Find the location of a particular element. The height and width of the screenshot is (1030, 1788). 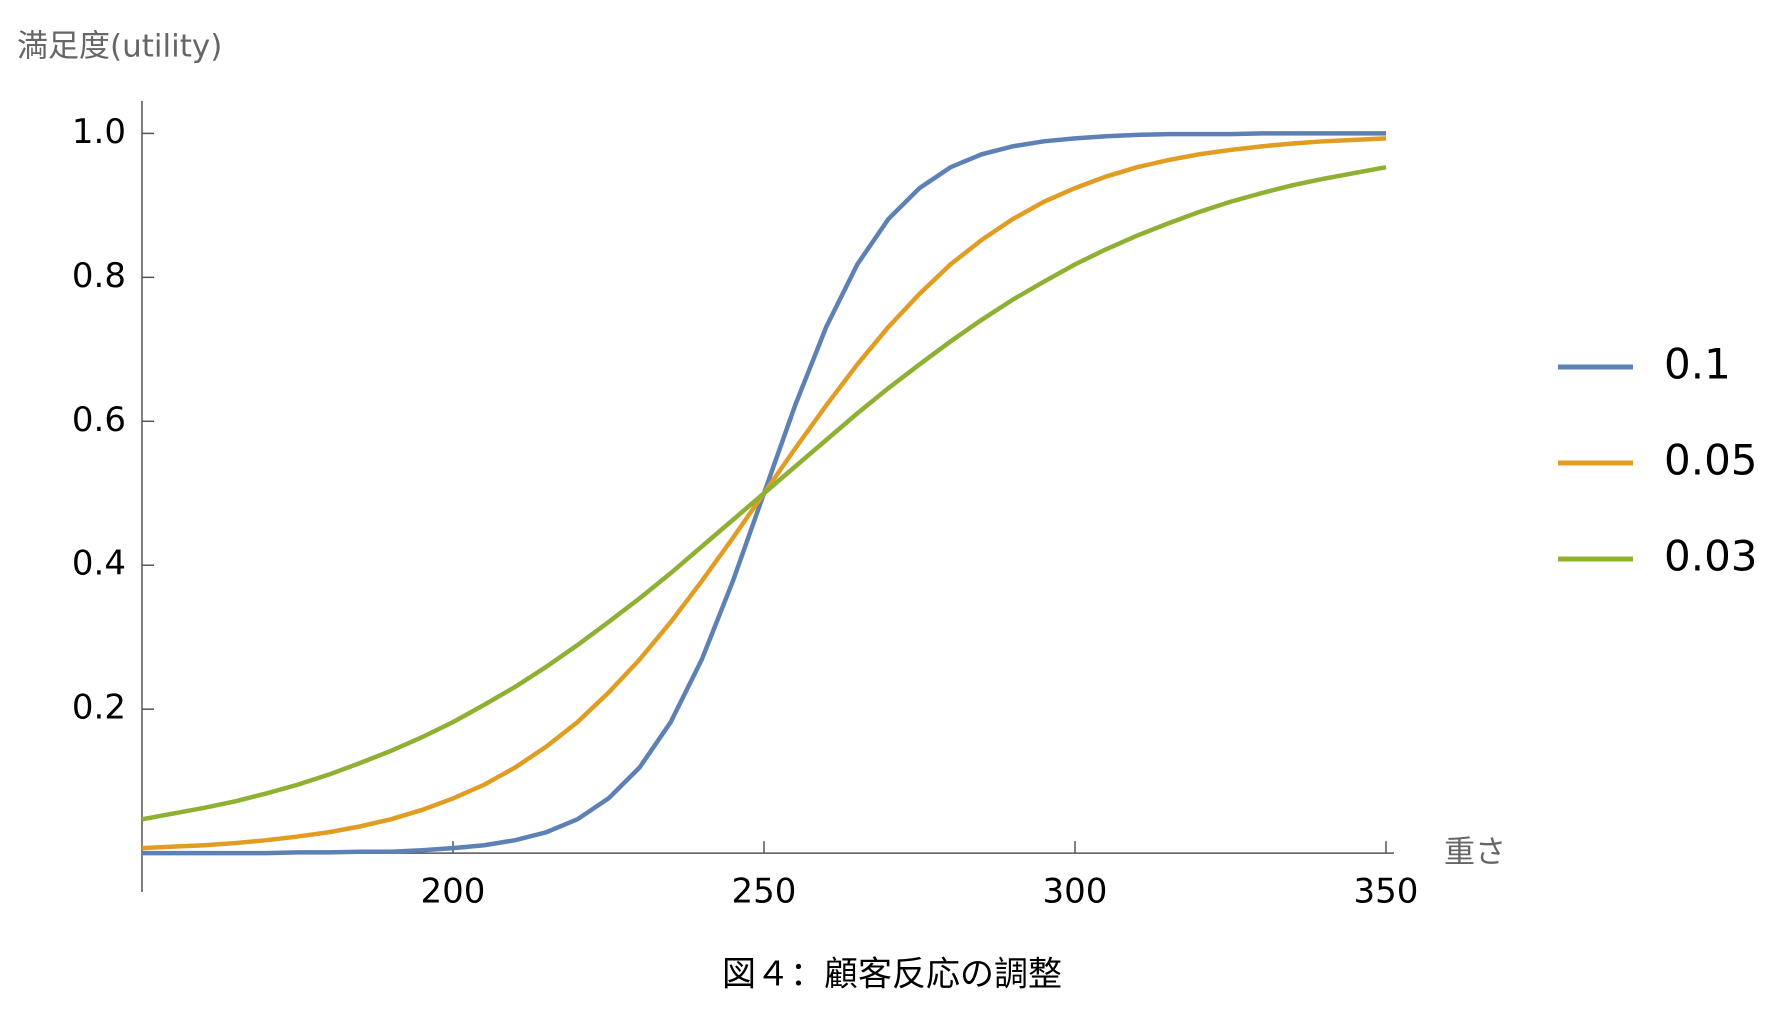

y-axis-label: 満足度(utility) is located at coordinates (119, 47).